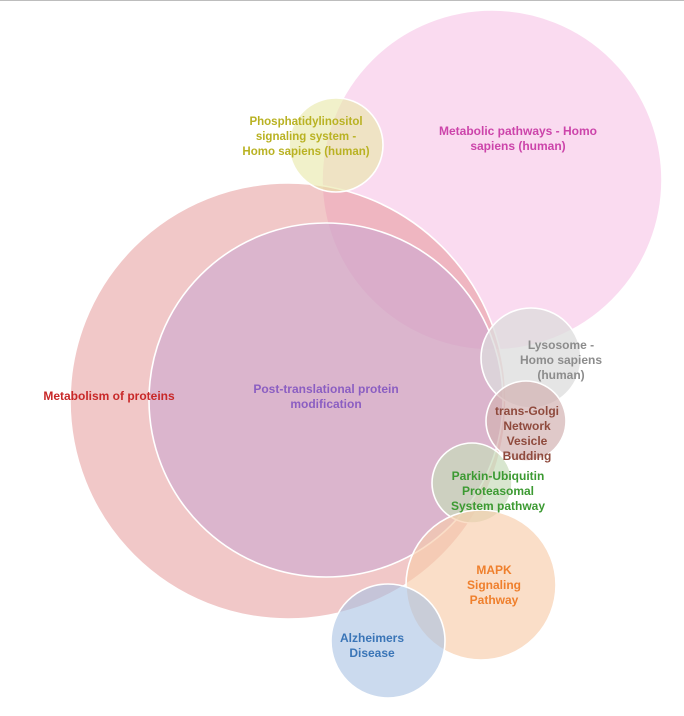 The image size is (684, 716). I want to click on phosphatidylinositol-label-line: Homo sapiens (human), so click(305, 152).